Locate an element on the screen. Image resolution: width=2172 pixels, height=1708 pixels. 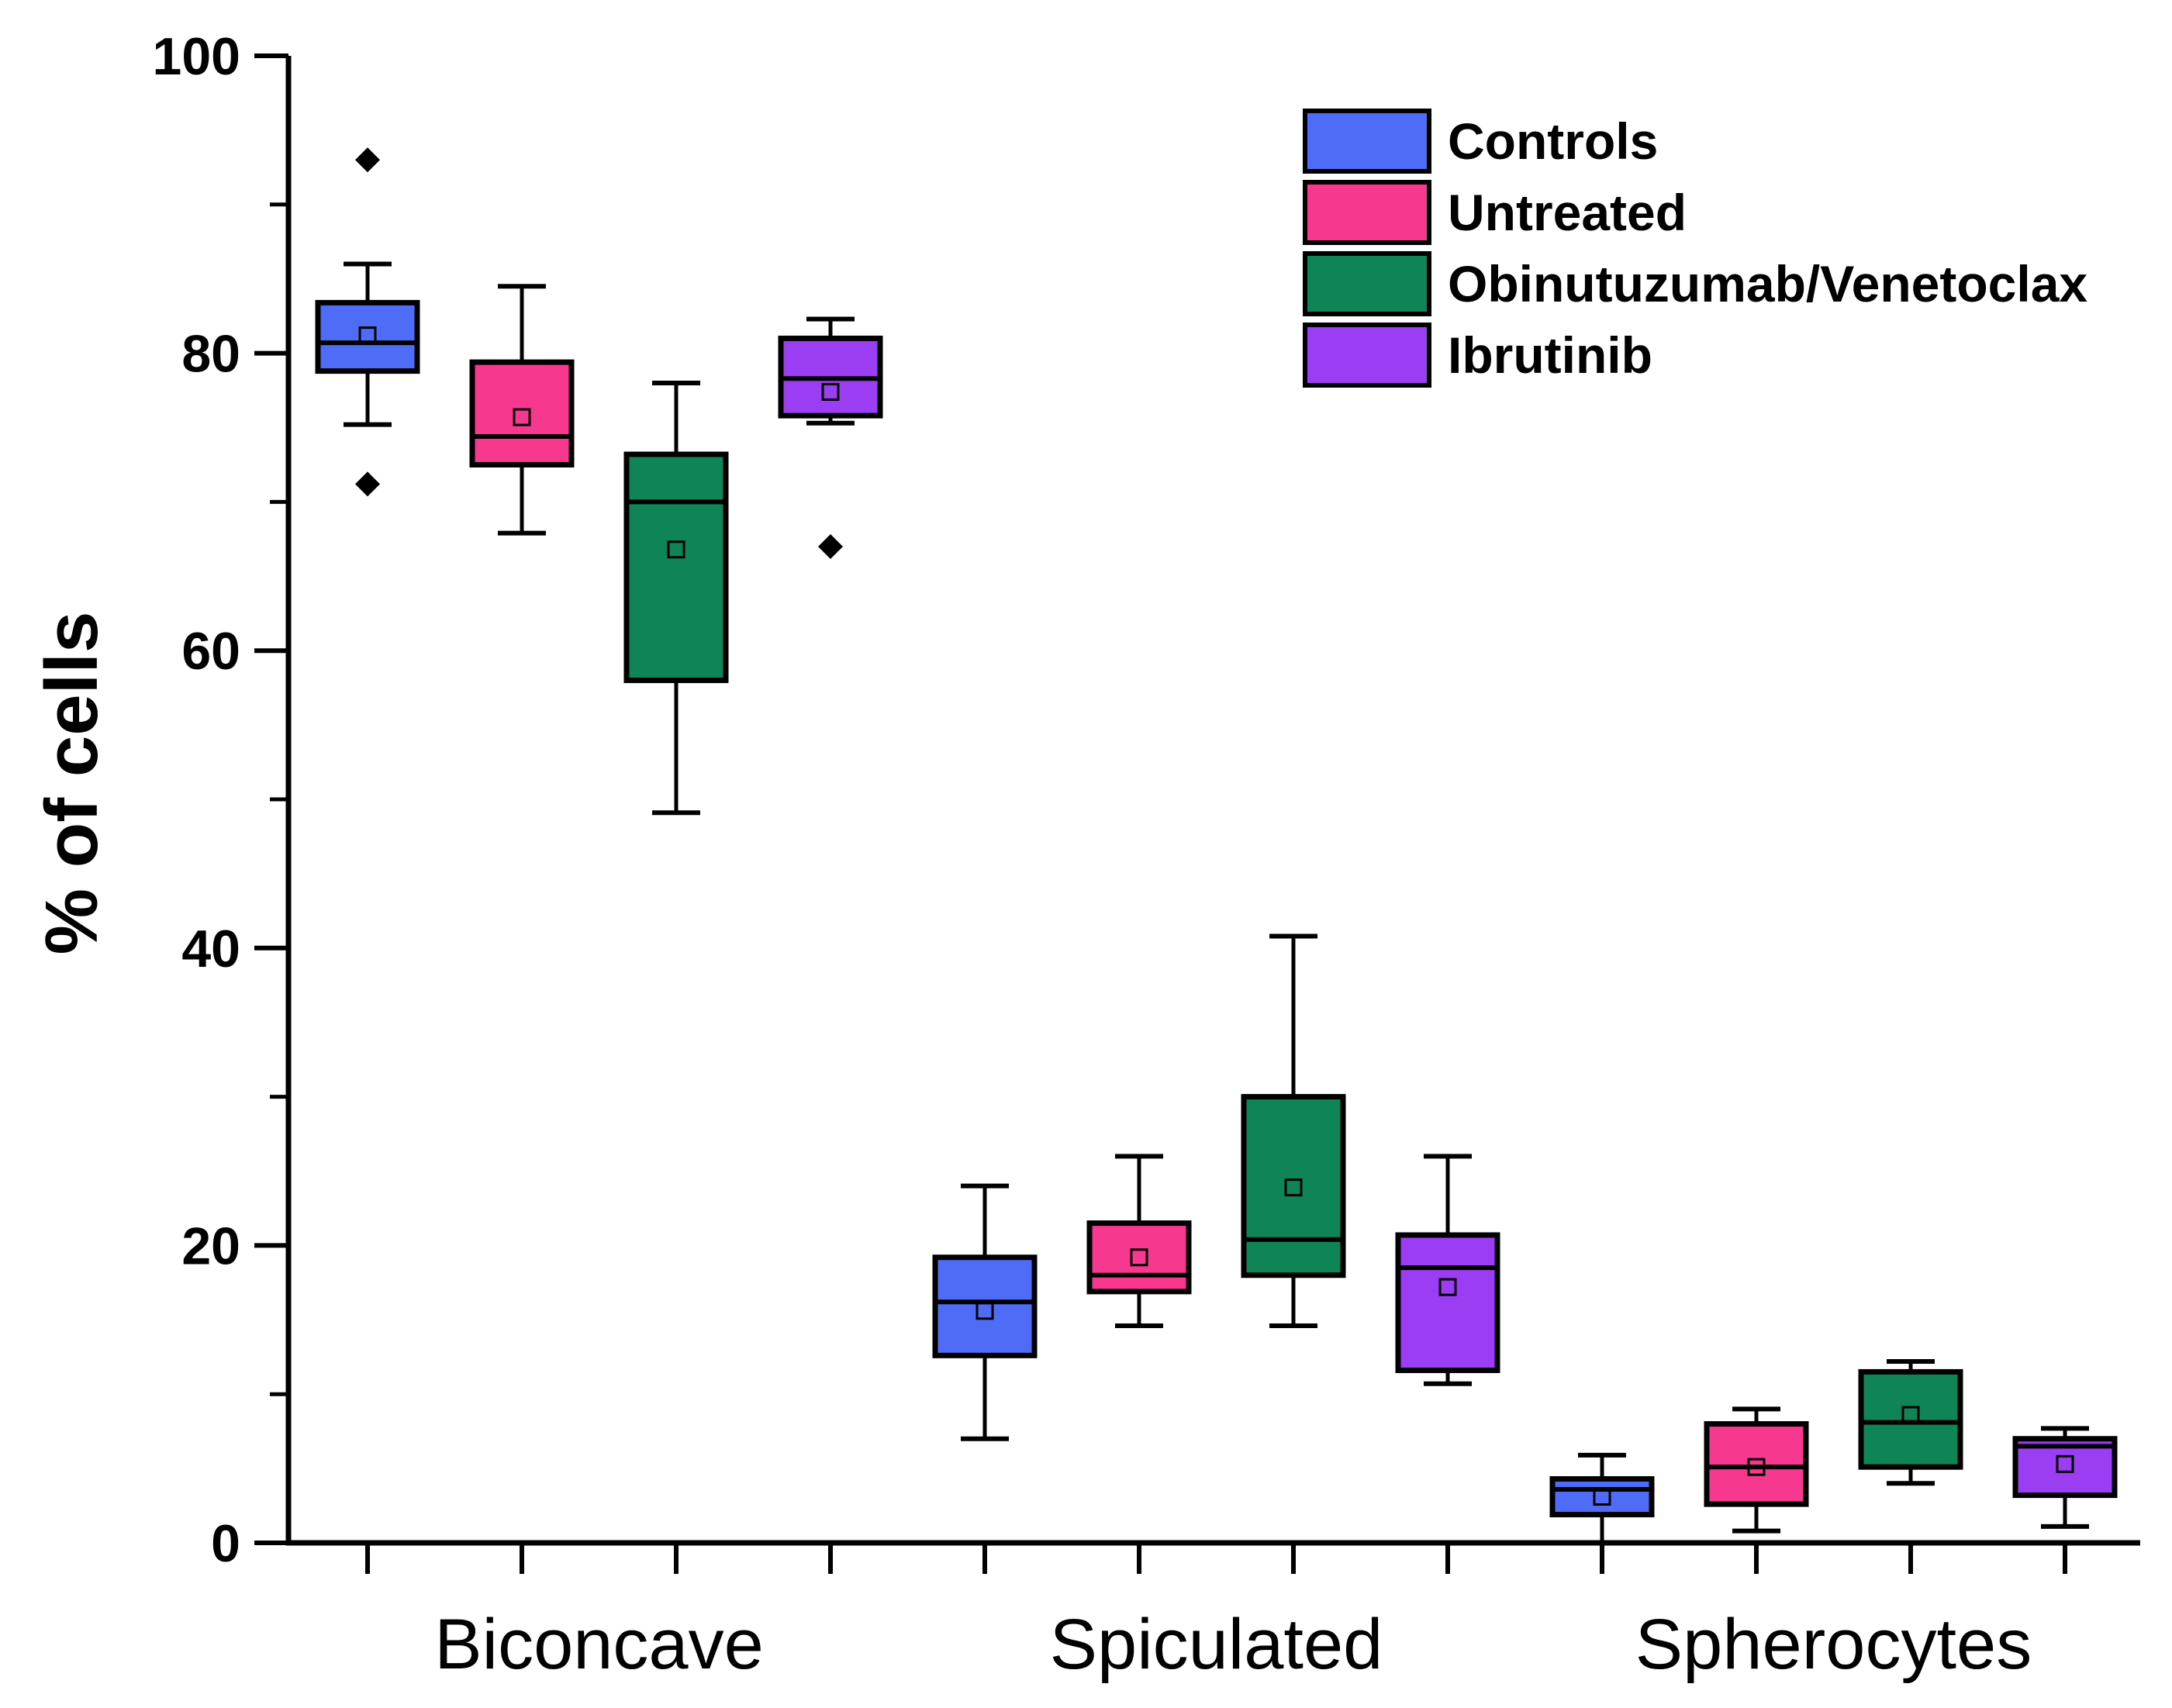
category-label-biconcave: Biconcave is located at coordinates (598, 1645).